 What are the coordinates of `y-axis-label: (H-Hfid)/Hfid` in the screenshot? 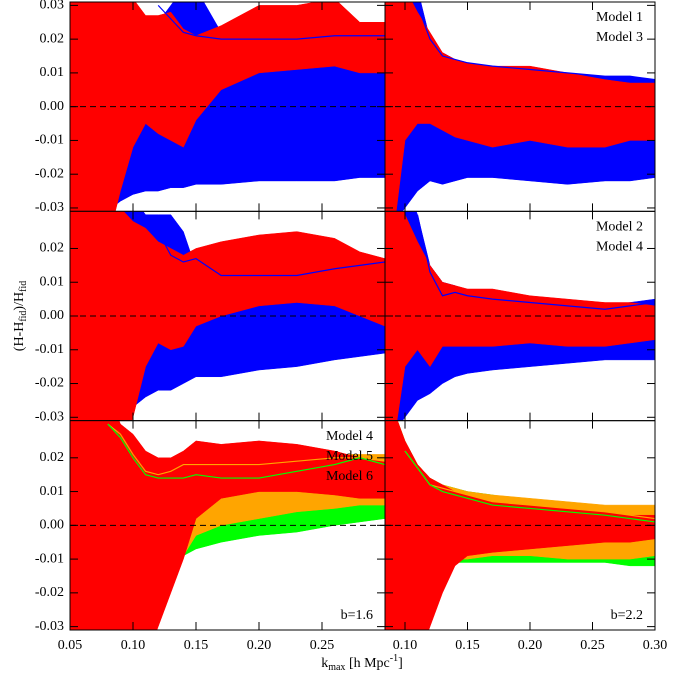 It's located at (20, 316).